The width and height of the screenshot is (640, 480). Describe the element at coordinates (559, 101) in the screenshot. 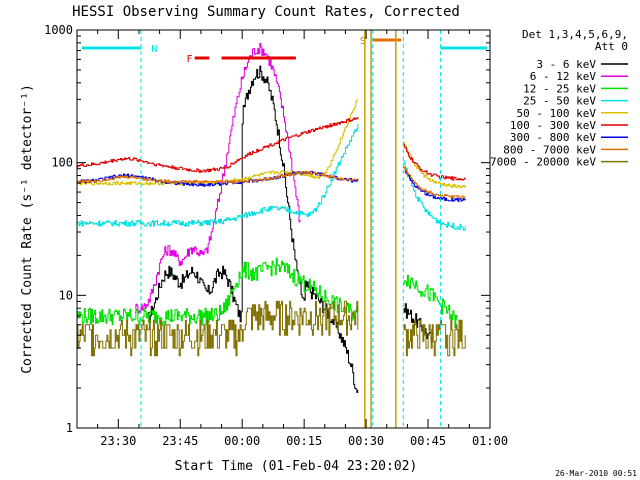

I see `legend-label: 25 - 50 keV` at that location.